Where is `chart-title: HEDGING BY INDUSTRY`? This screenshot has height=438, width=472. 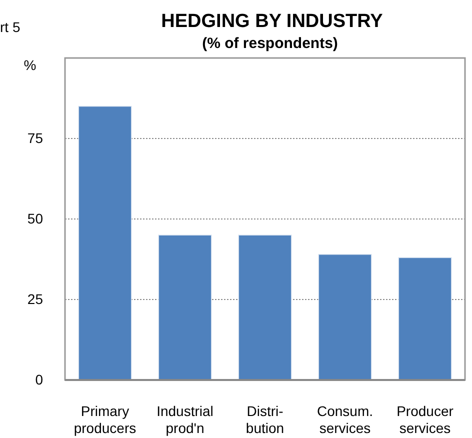
chart-title: HEDGING BY INDUSTRY is located at coordinates (272, 21).